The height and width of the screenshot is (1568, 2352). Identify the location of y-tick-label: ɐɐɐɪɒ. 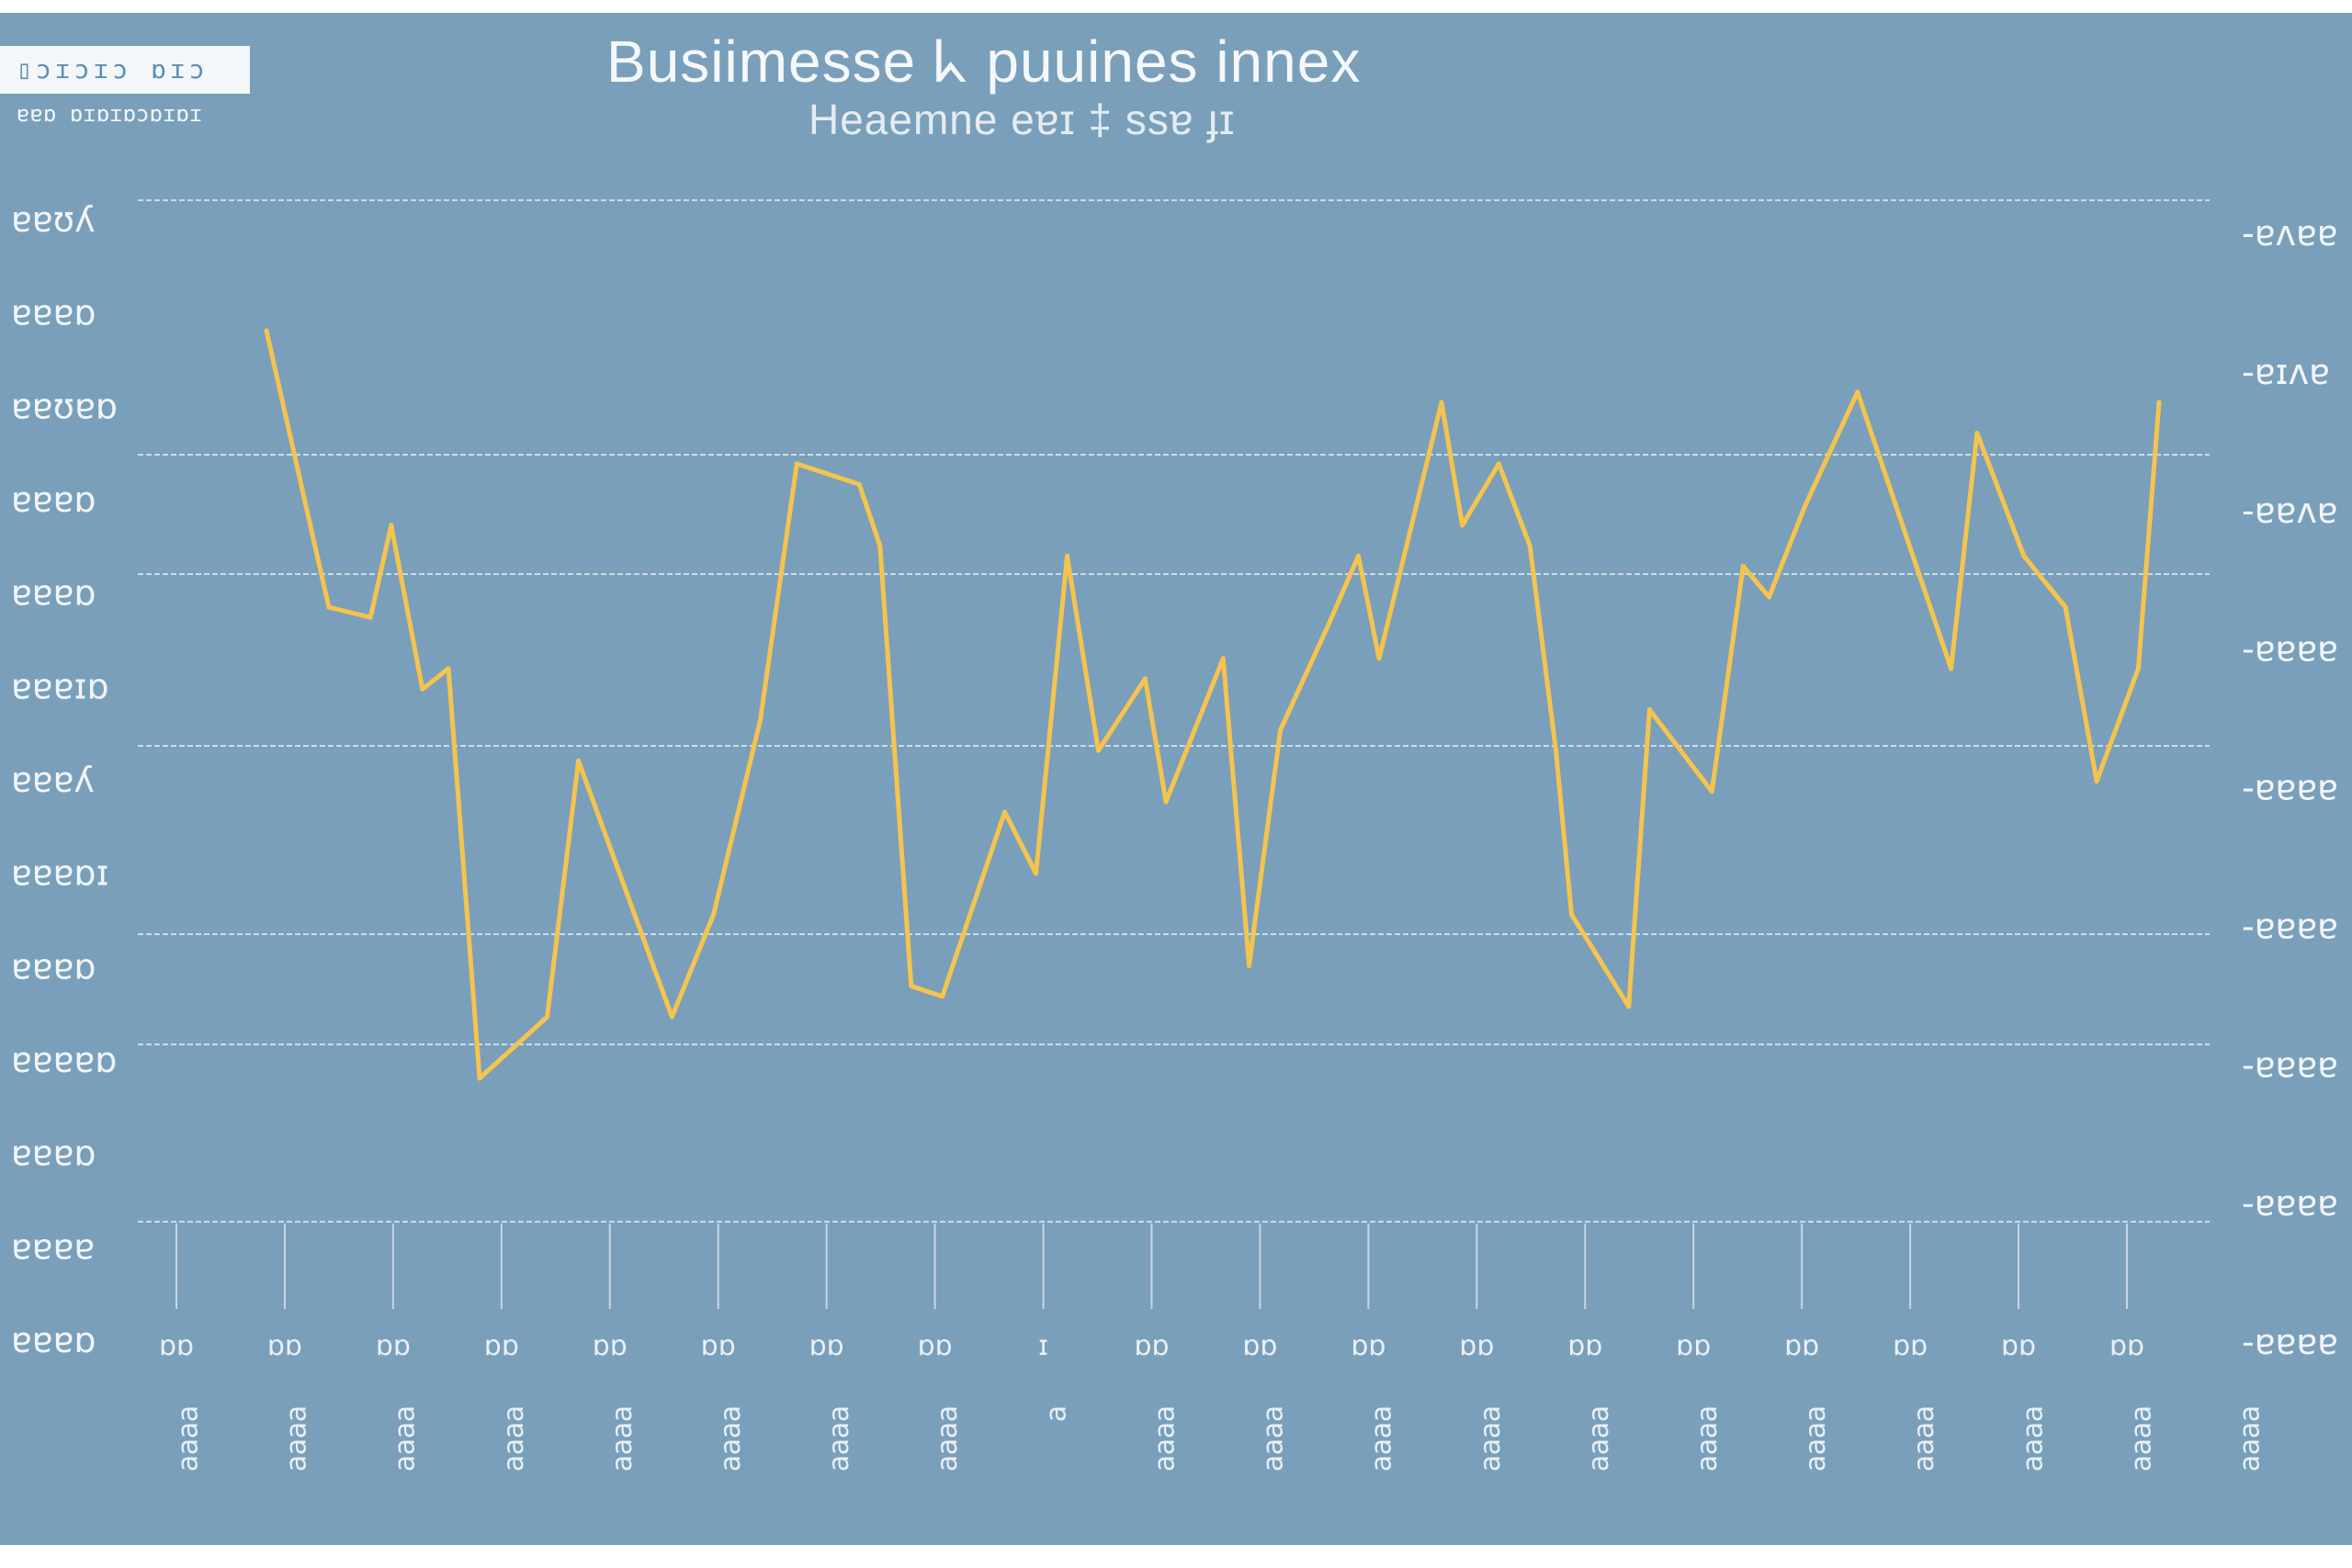
(60, 686).